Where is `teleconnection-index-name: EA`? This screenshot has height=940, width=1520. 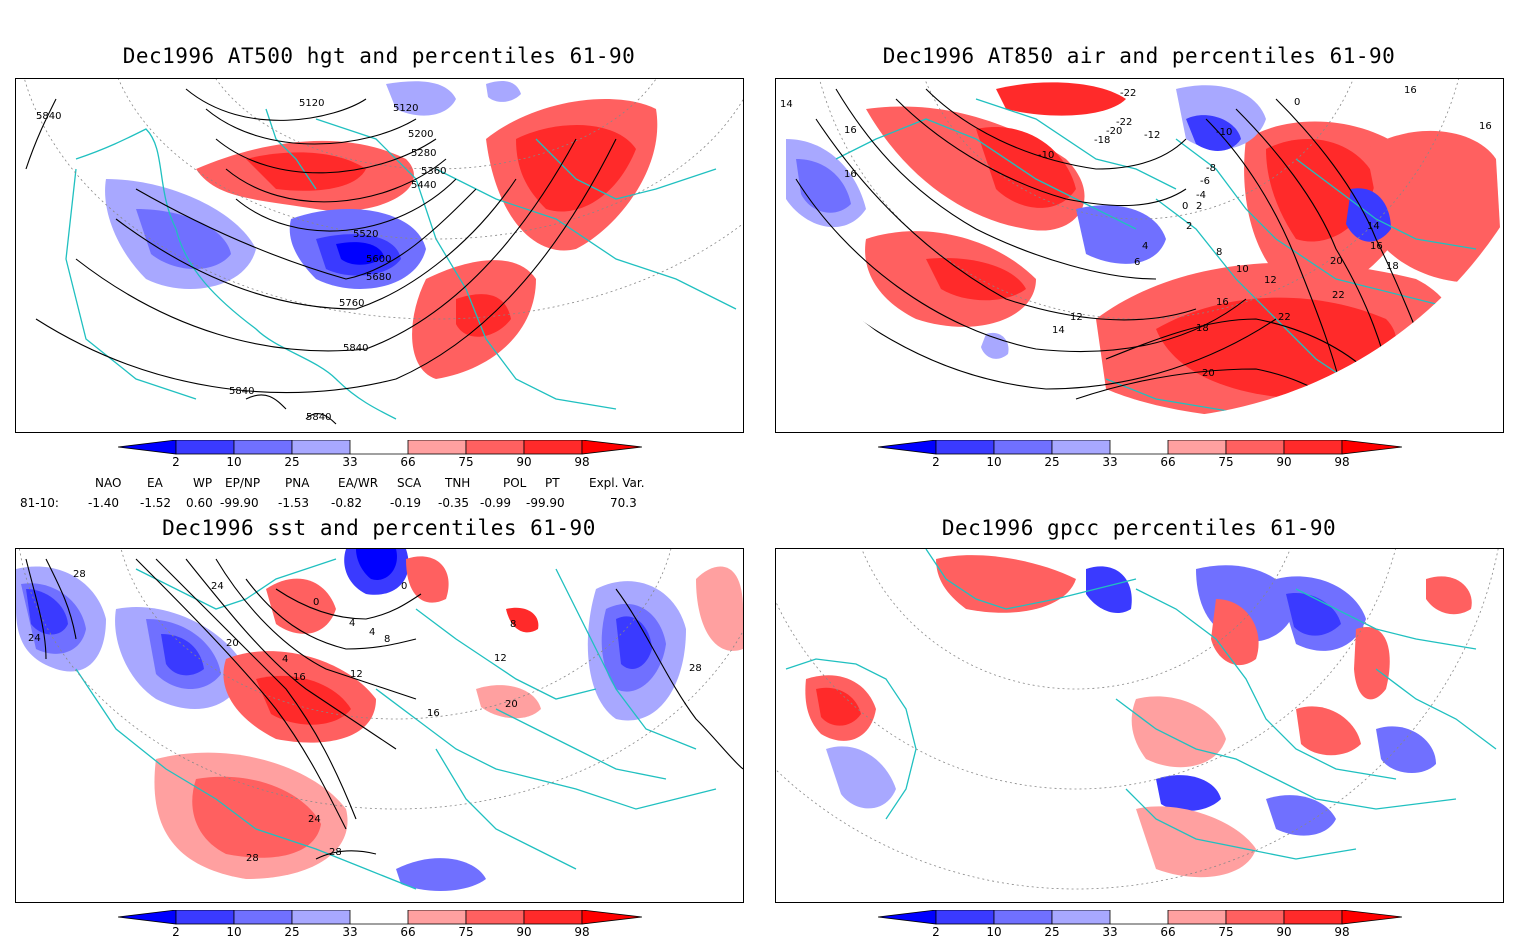
teleconnection-index-name: EA is located at coordinates (155, 483).